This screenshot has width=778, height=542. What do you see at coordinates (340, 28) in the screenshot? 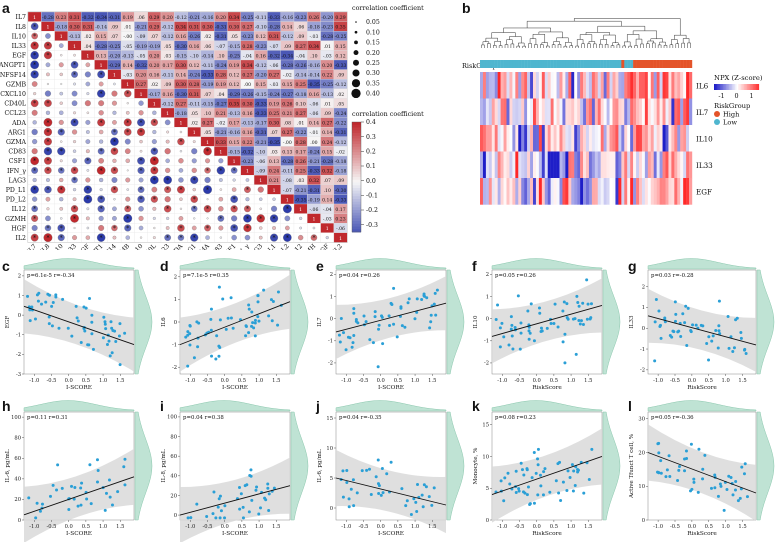
I see `cell-value: 0.35` at bounding box center [340, 28].